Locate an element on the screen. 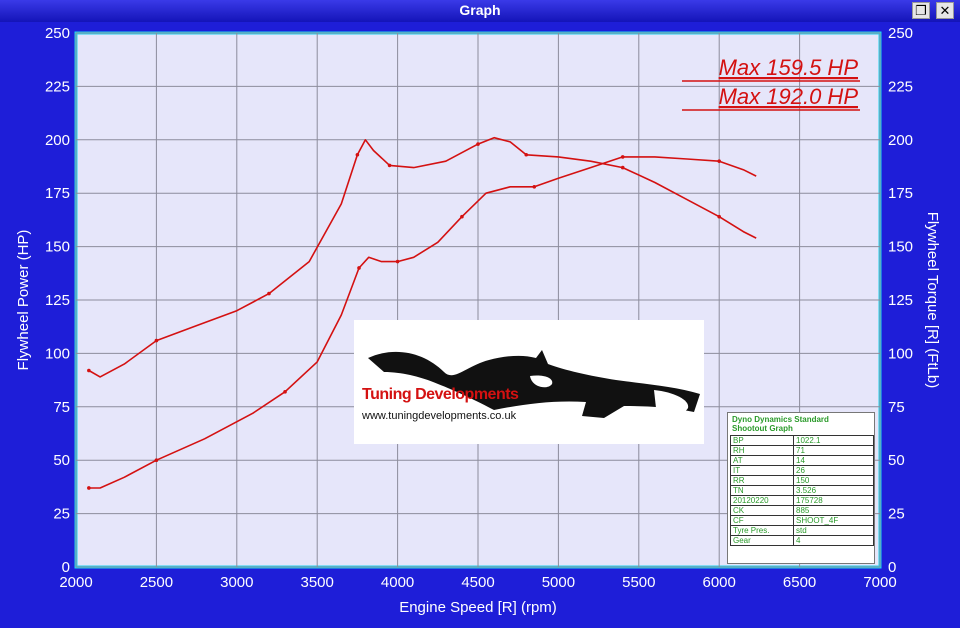  logo-name: Tuning Developments is located at coordinates (440, 394).